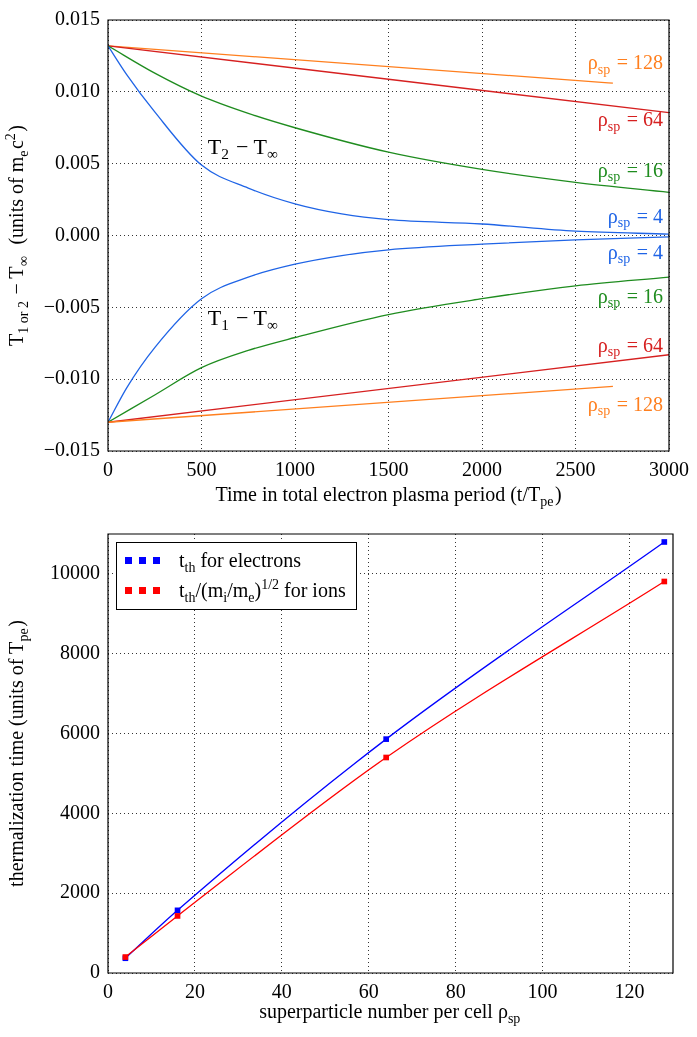 The height and width of the screenshot is (1037, 697). What do you see at coordinates (77, 161) in the screenshot?
I see `y-tick-label: 0.005` at bounding box center [77, 161].